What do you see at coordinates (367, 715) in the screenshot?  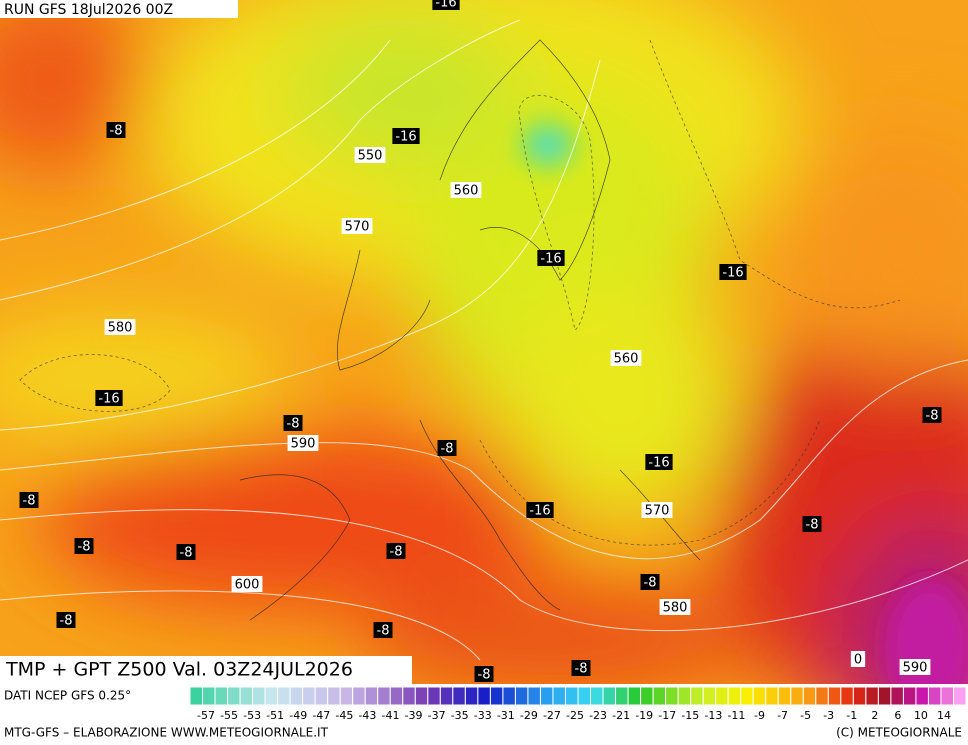 I see `colorbar-label: -43` at bounding box center [367, 715].